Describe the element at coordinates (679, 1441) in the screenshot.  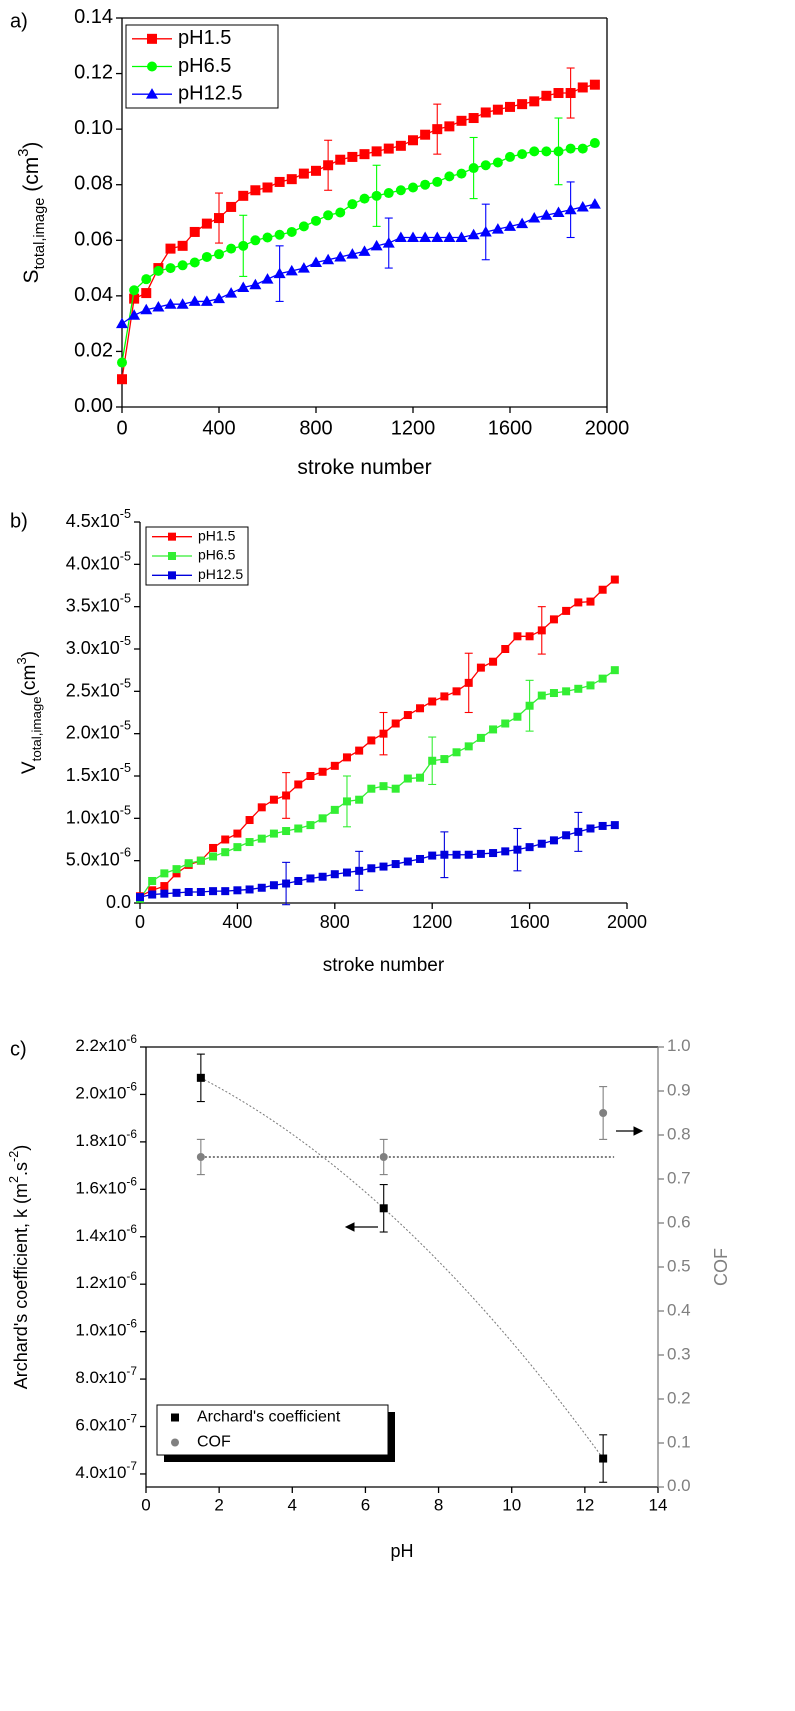
I see `tick-label: 0.1` at that location.